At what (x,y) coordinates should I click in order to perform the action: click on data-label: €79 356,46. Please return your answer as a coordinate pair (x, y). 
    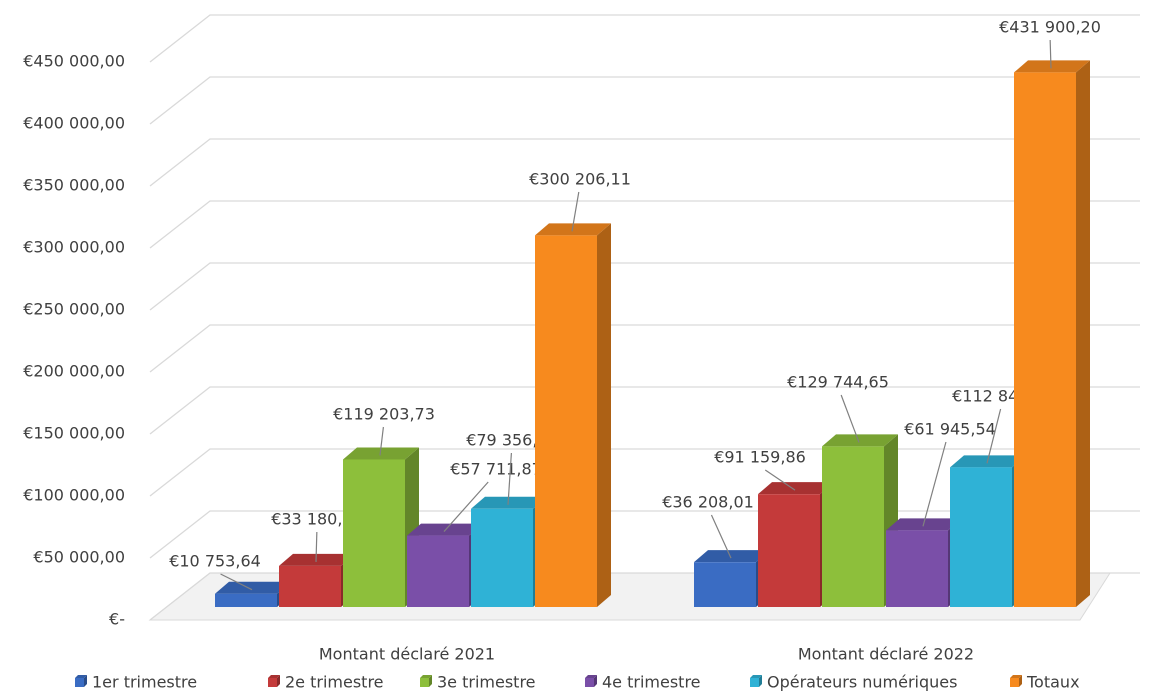
    Looking at the image, I should click on (512, 440).